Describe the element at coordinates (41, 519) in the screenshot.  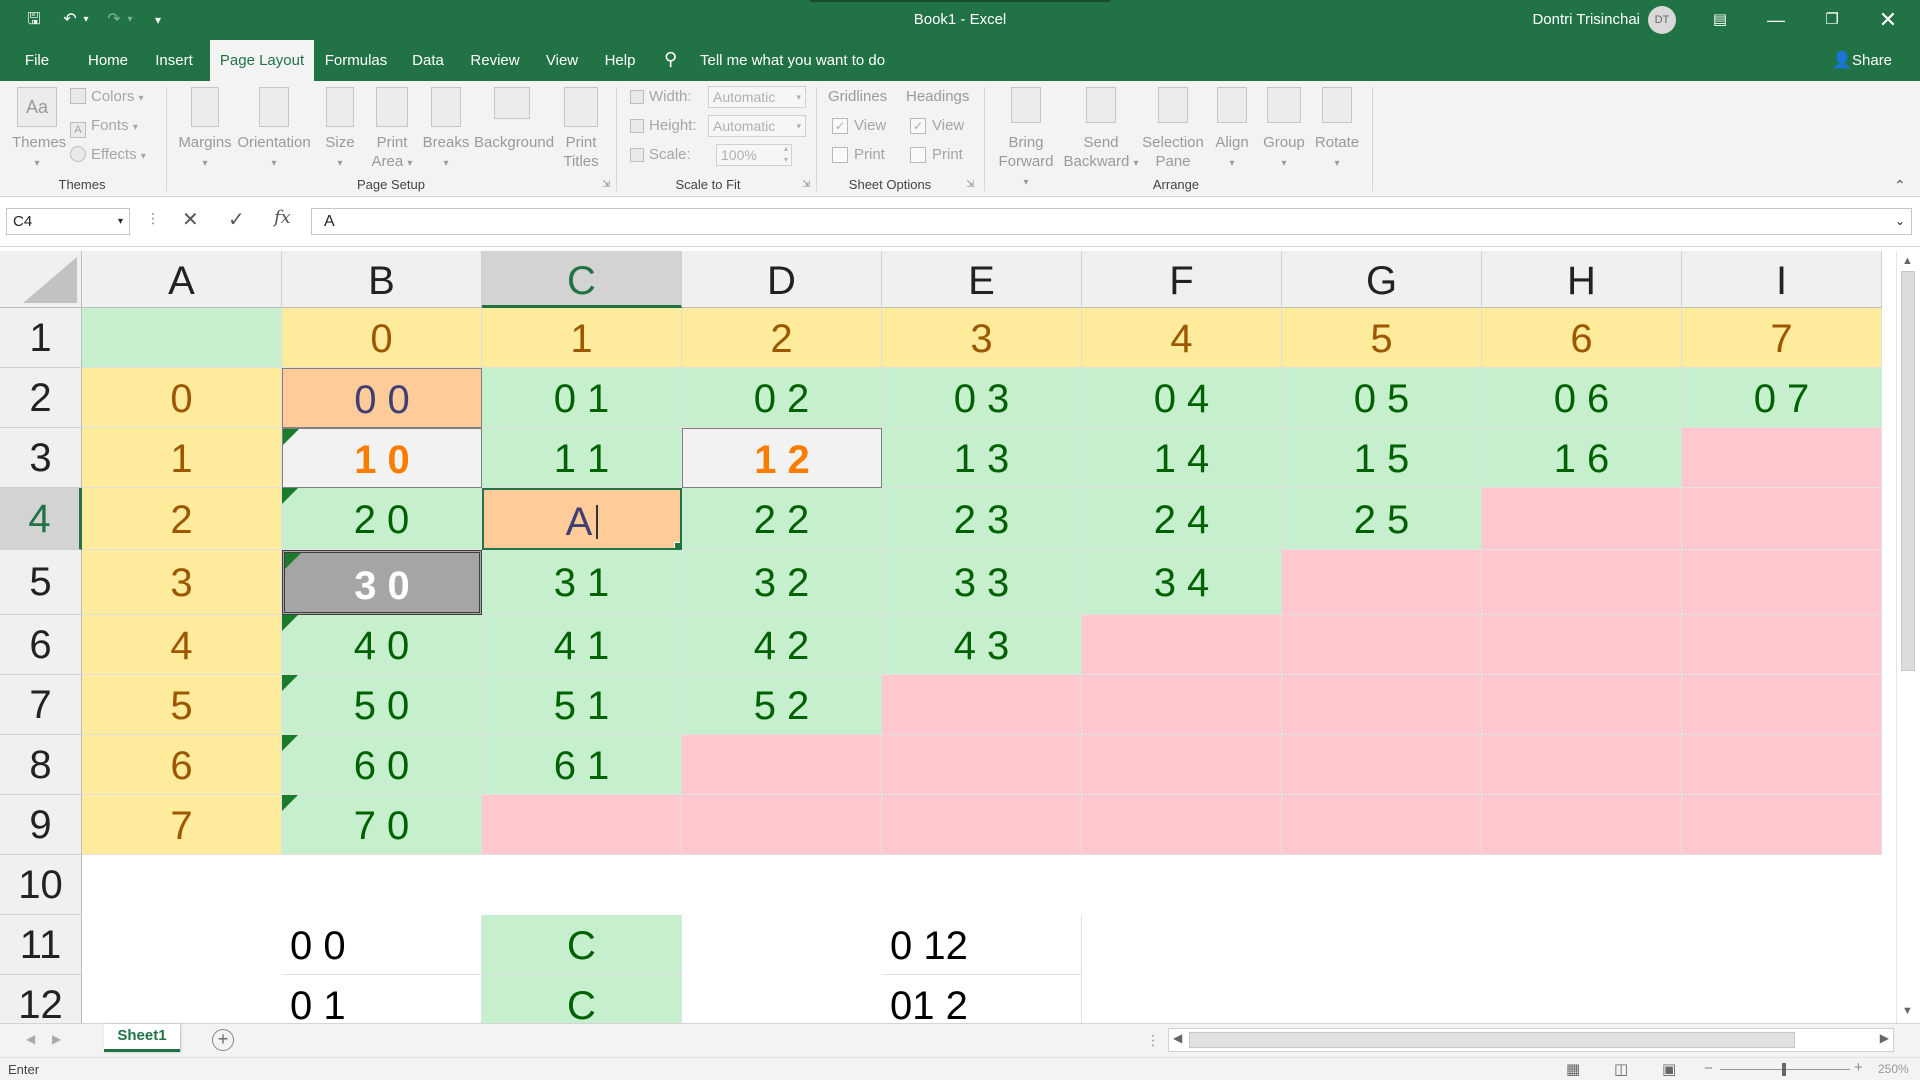
I see `row-header-4: 4` at that location.